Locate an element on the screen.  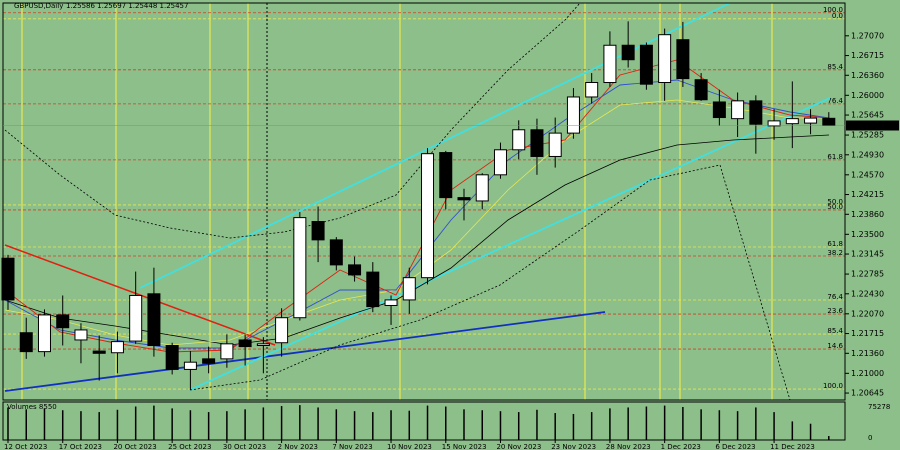
y-tick-label: 1.23145 is located at coordinates (867, 254).